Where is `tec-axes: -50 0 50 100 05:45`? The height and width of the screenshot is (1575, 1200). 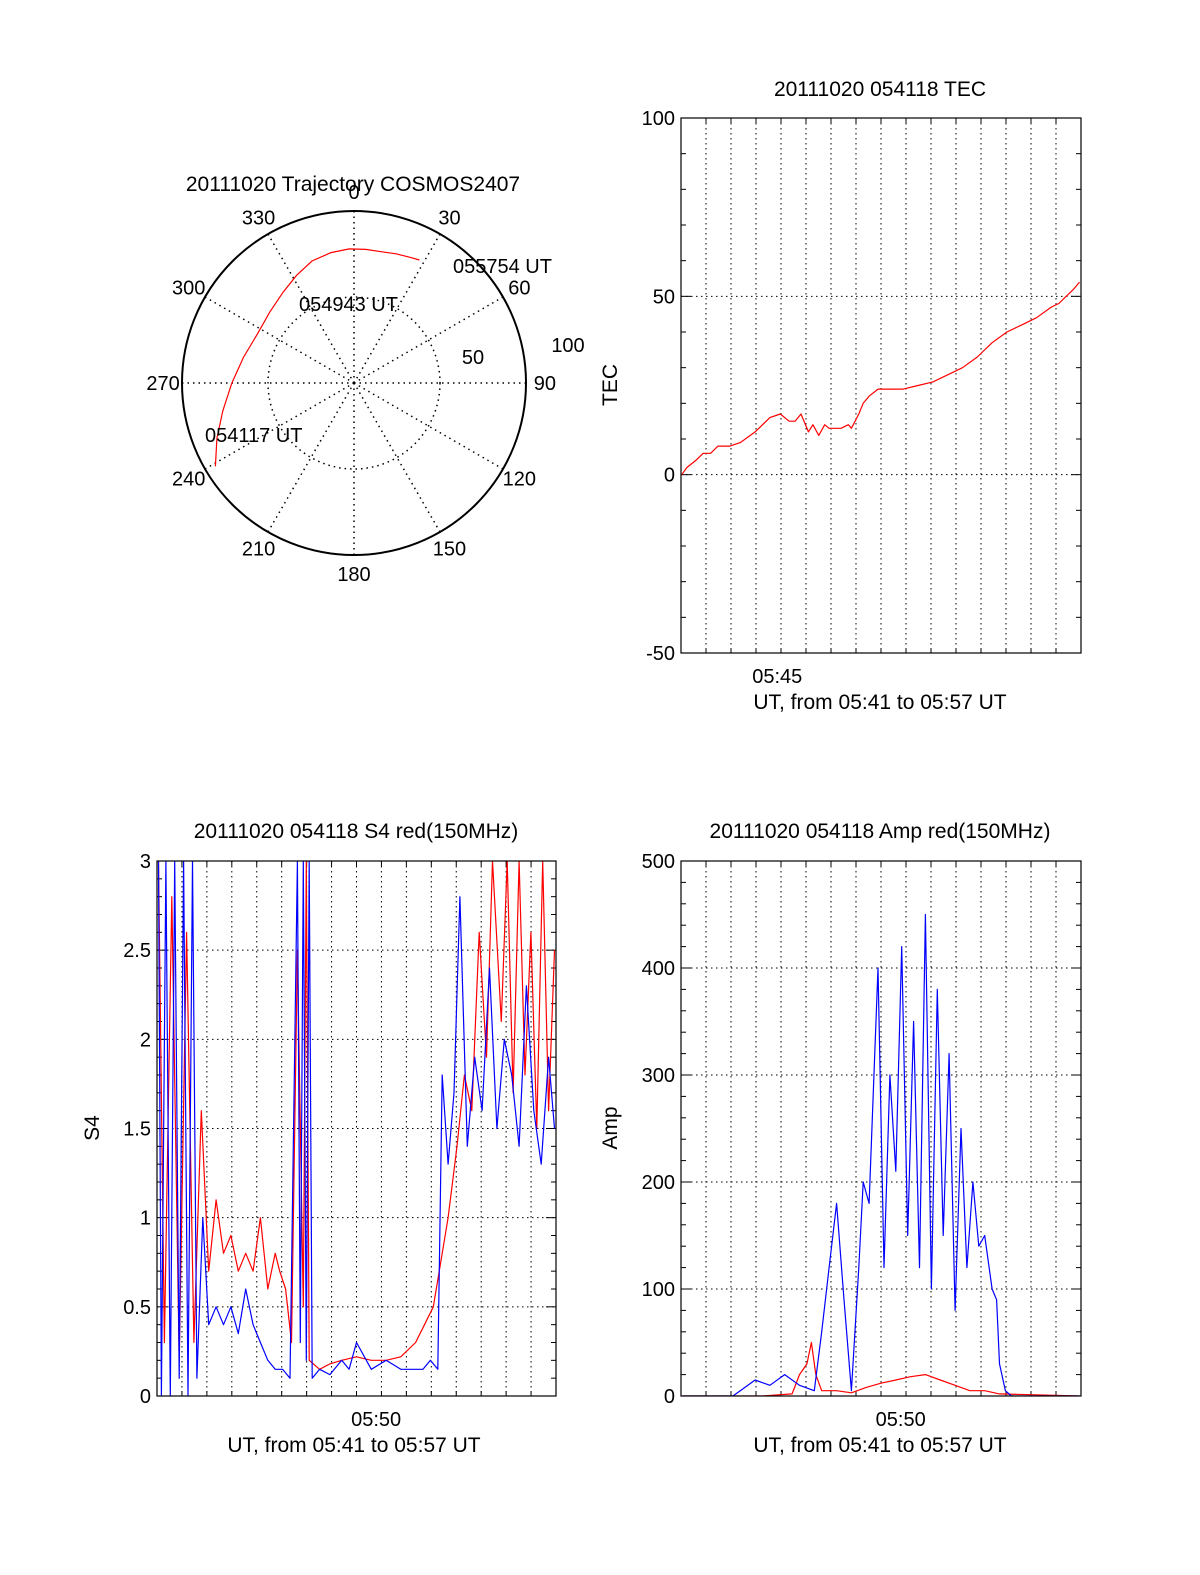 tec-axes: -50 0 50 100 05:45 is located at coordinates (862, 398).